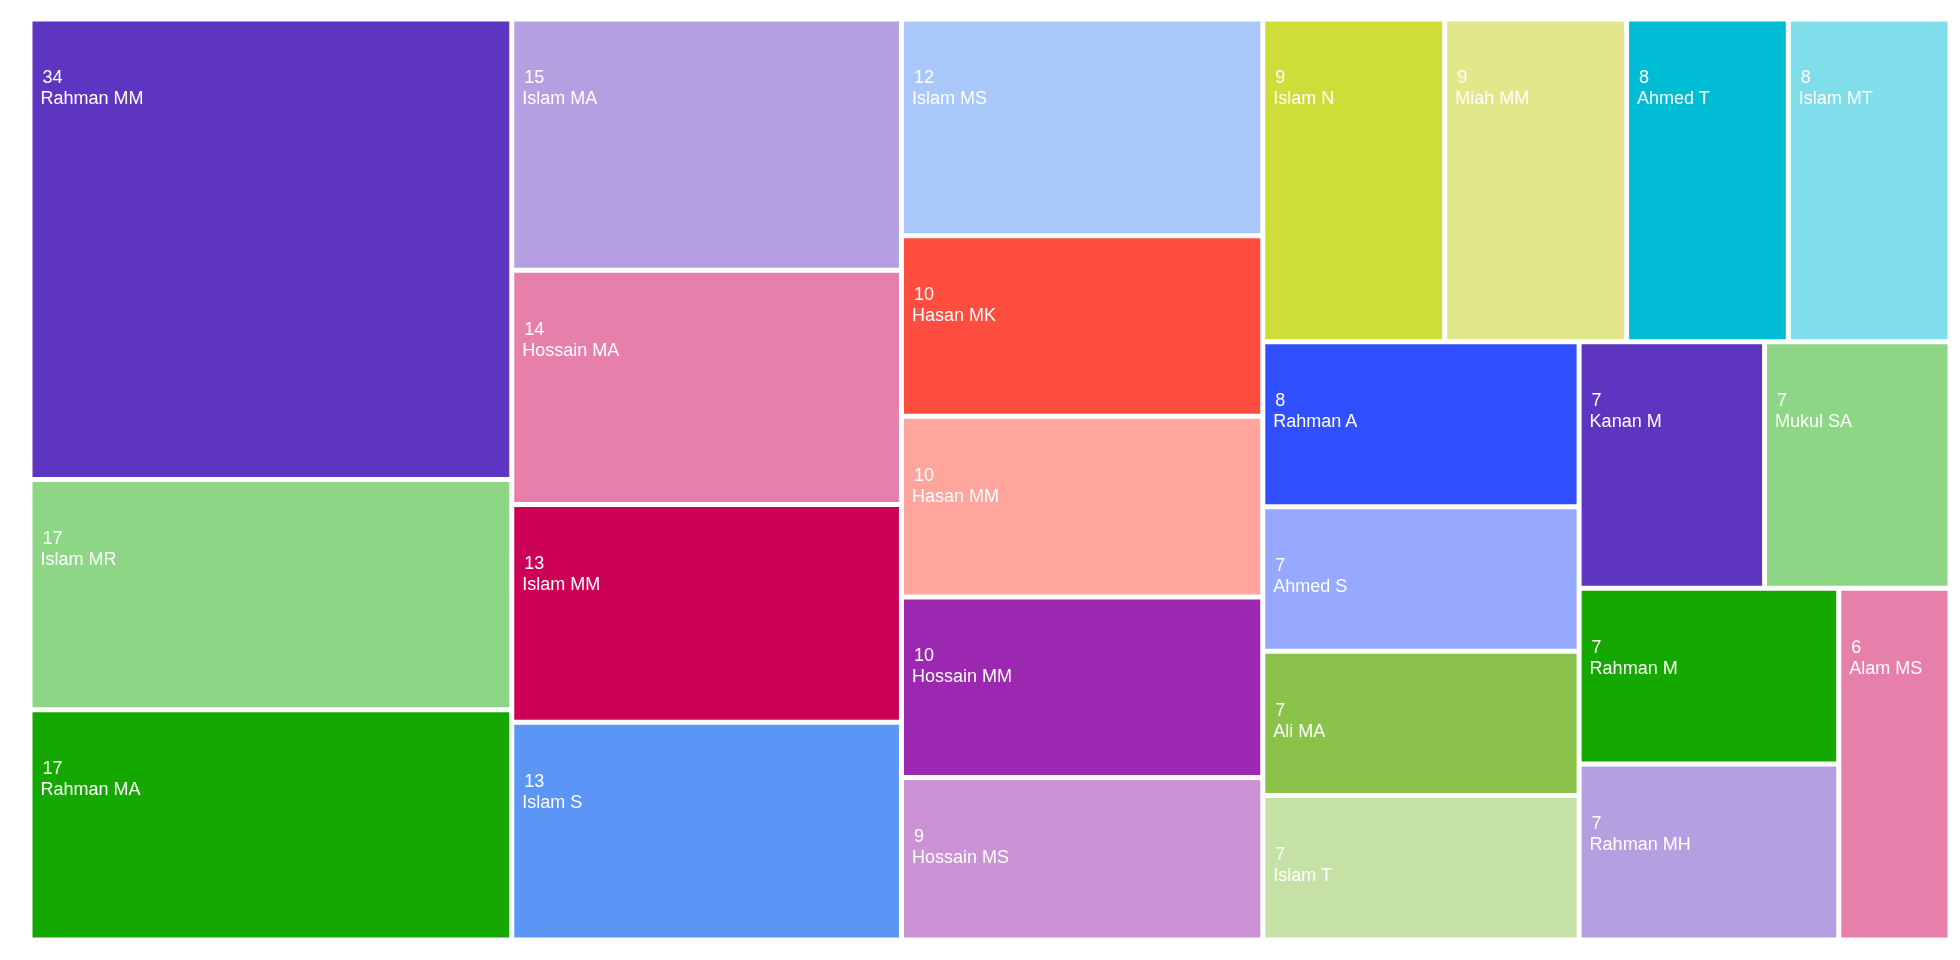 This screenshot has width=1960, height=960. I want to click on category-label: Hasan MK, so click(953, 315).